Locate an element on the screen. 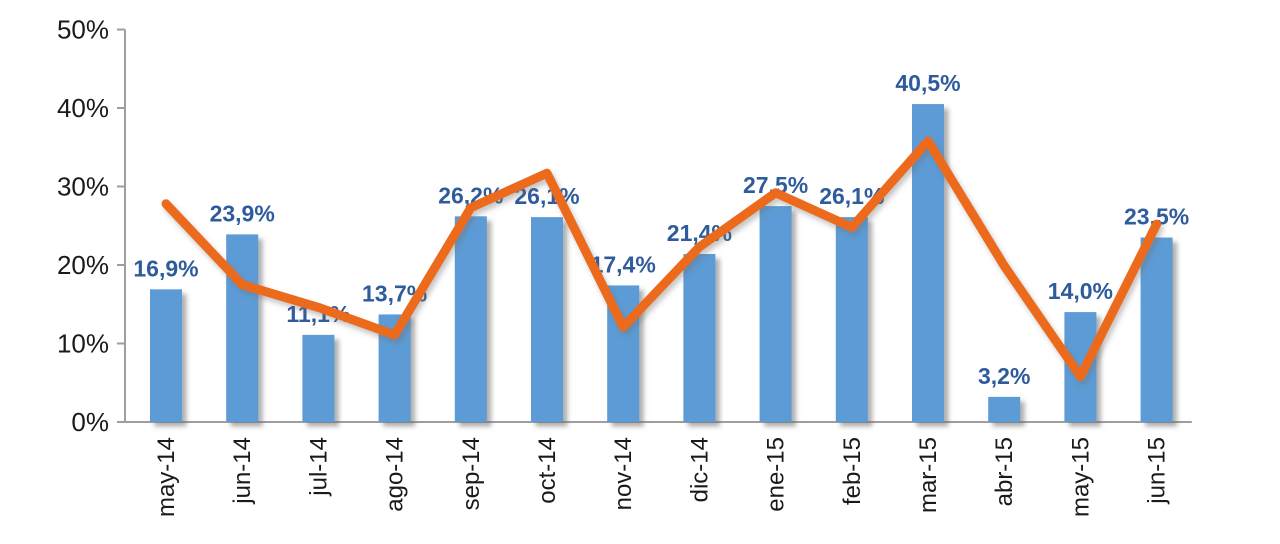  y-tick-label: 50% is located at coordinates (83, 30).